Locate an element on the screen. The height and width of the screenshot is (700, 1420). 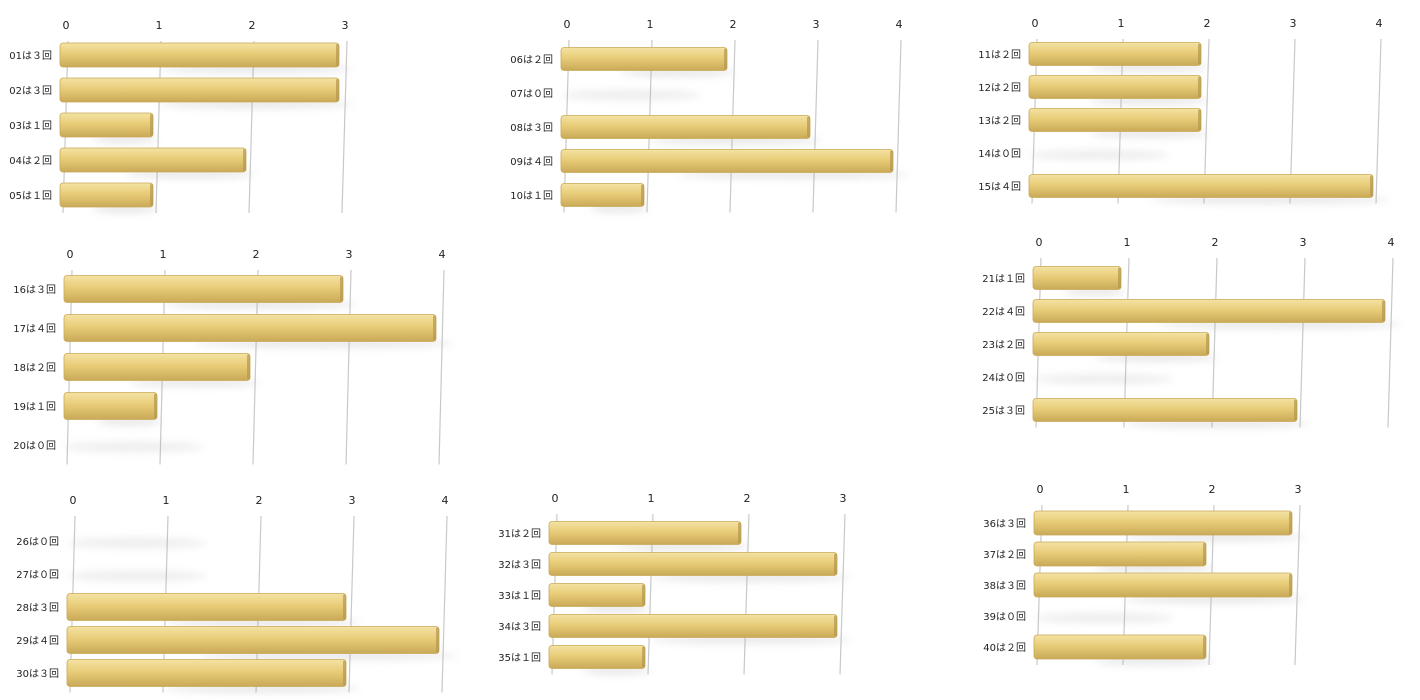
category-label: 07は０回 is located at coordinates (531, 94).